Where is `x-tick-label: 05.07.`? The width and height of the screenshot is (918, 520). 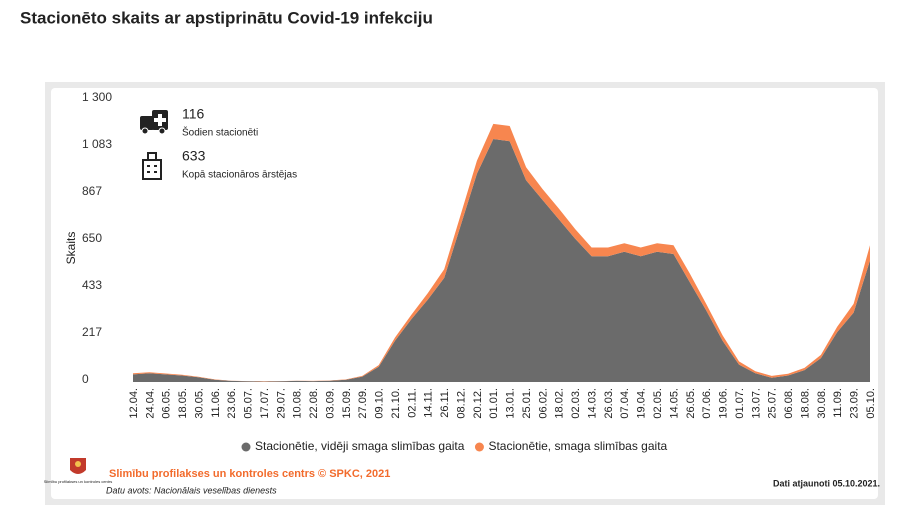
x-tick-label: 05.07. is located at coordinates (249, 403).